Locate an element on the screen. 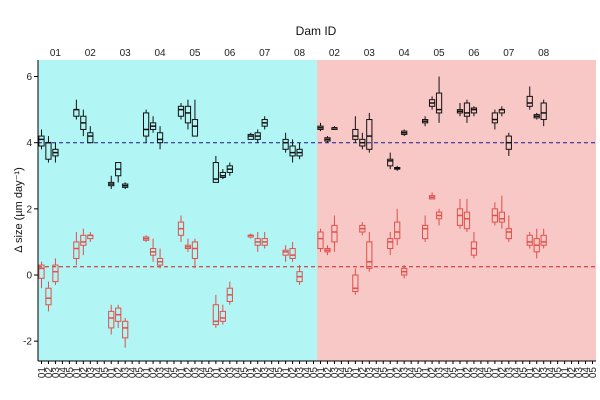  y-tick-label: 2 is located at coordinates (29, 209).